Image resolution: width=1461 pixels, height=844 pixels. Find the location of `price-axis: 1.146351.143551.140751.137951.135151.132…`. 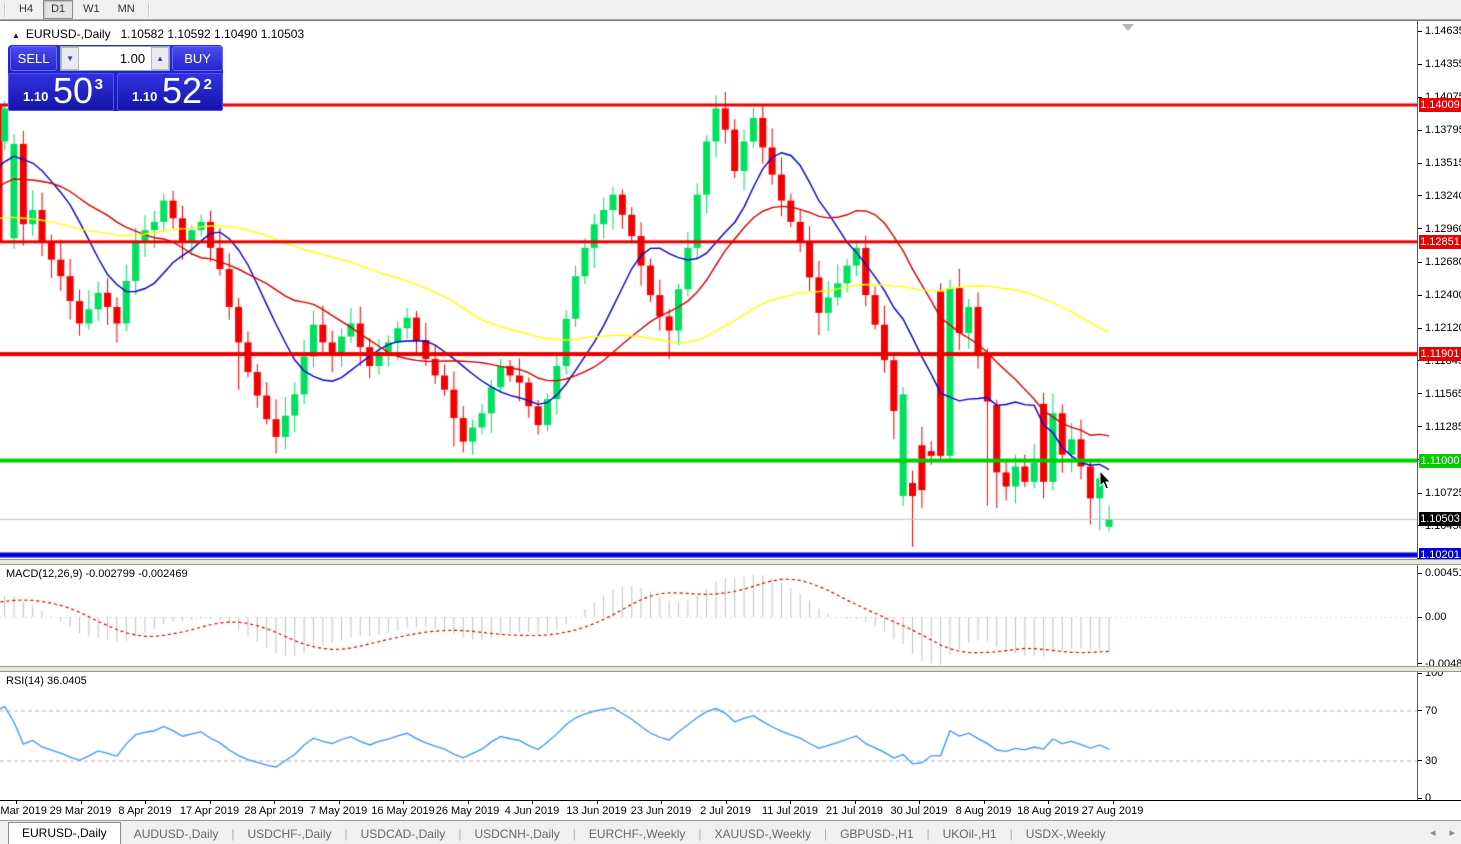

price-axis: 1.146351.143551.140751.137951.135151.132… is located at coordinates (1439, 412).